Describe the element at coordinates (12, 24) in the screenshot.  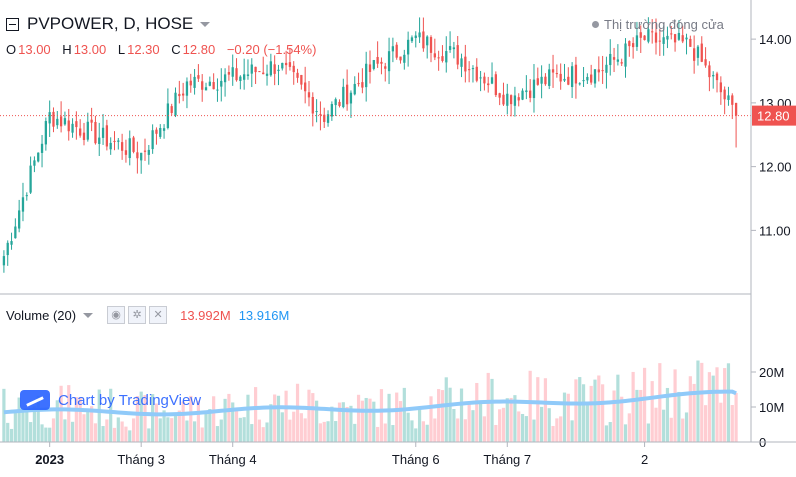
I see `collapse-icon` at that location.